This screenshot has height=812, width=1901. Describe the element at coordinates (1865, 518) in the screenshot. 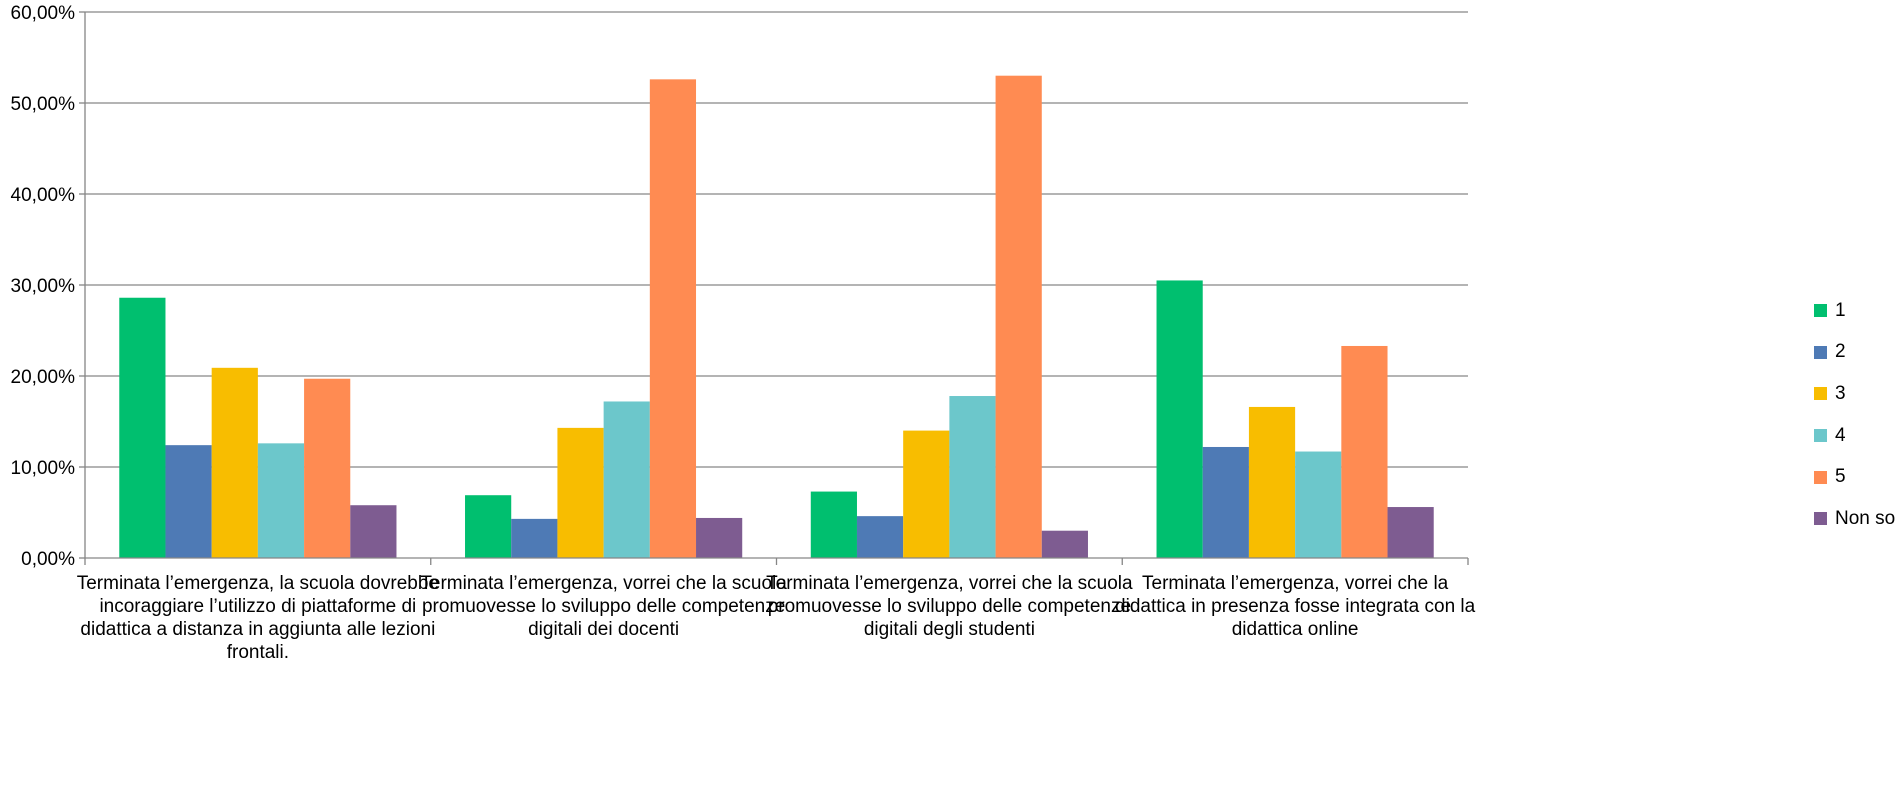

I see `legend-label: Non so` at that location.